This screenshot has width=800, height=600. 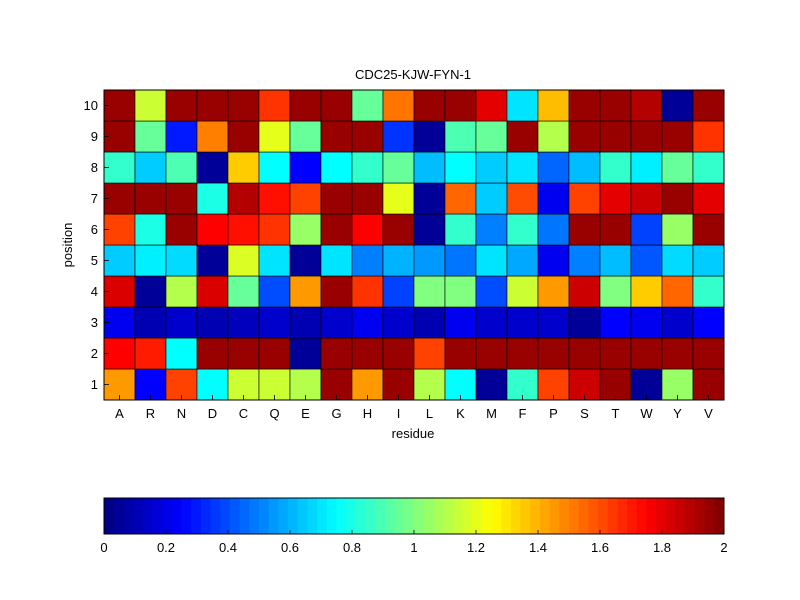 What do you see at coordinates (228, 547) in the screenshot?
I see `colorbar-tick-label: 0.4` at bounding box center [228, 547].